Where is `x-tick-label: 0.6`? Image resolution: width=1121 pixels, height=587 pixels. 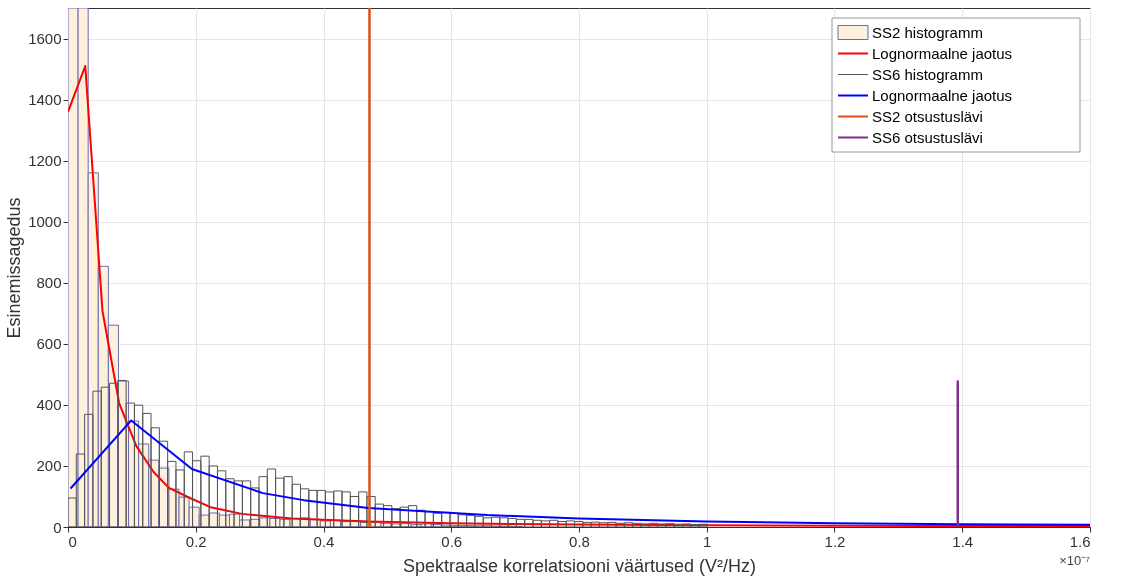
x-tick-label: 0.6 is located at coordinates (452, 541).